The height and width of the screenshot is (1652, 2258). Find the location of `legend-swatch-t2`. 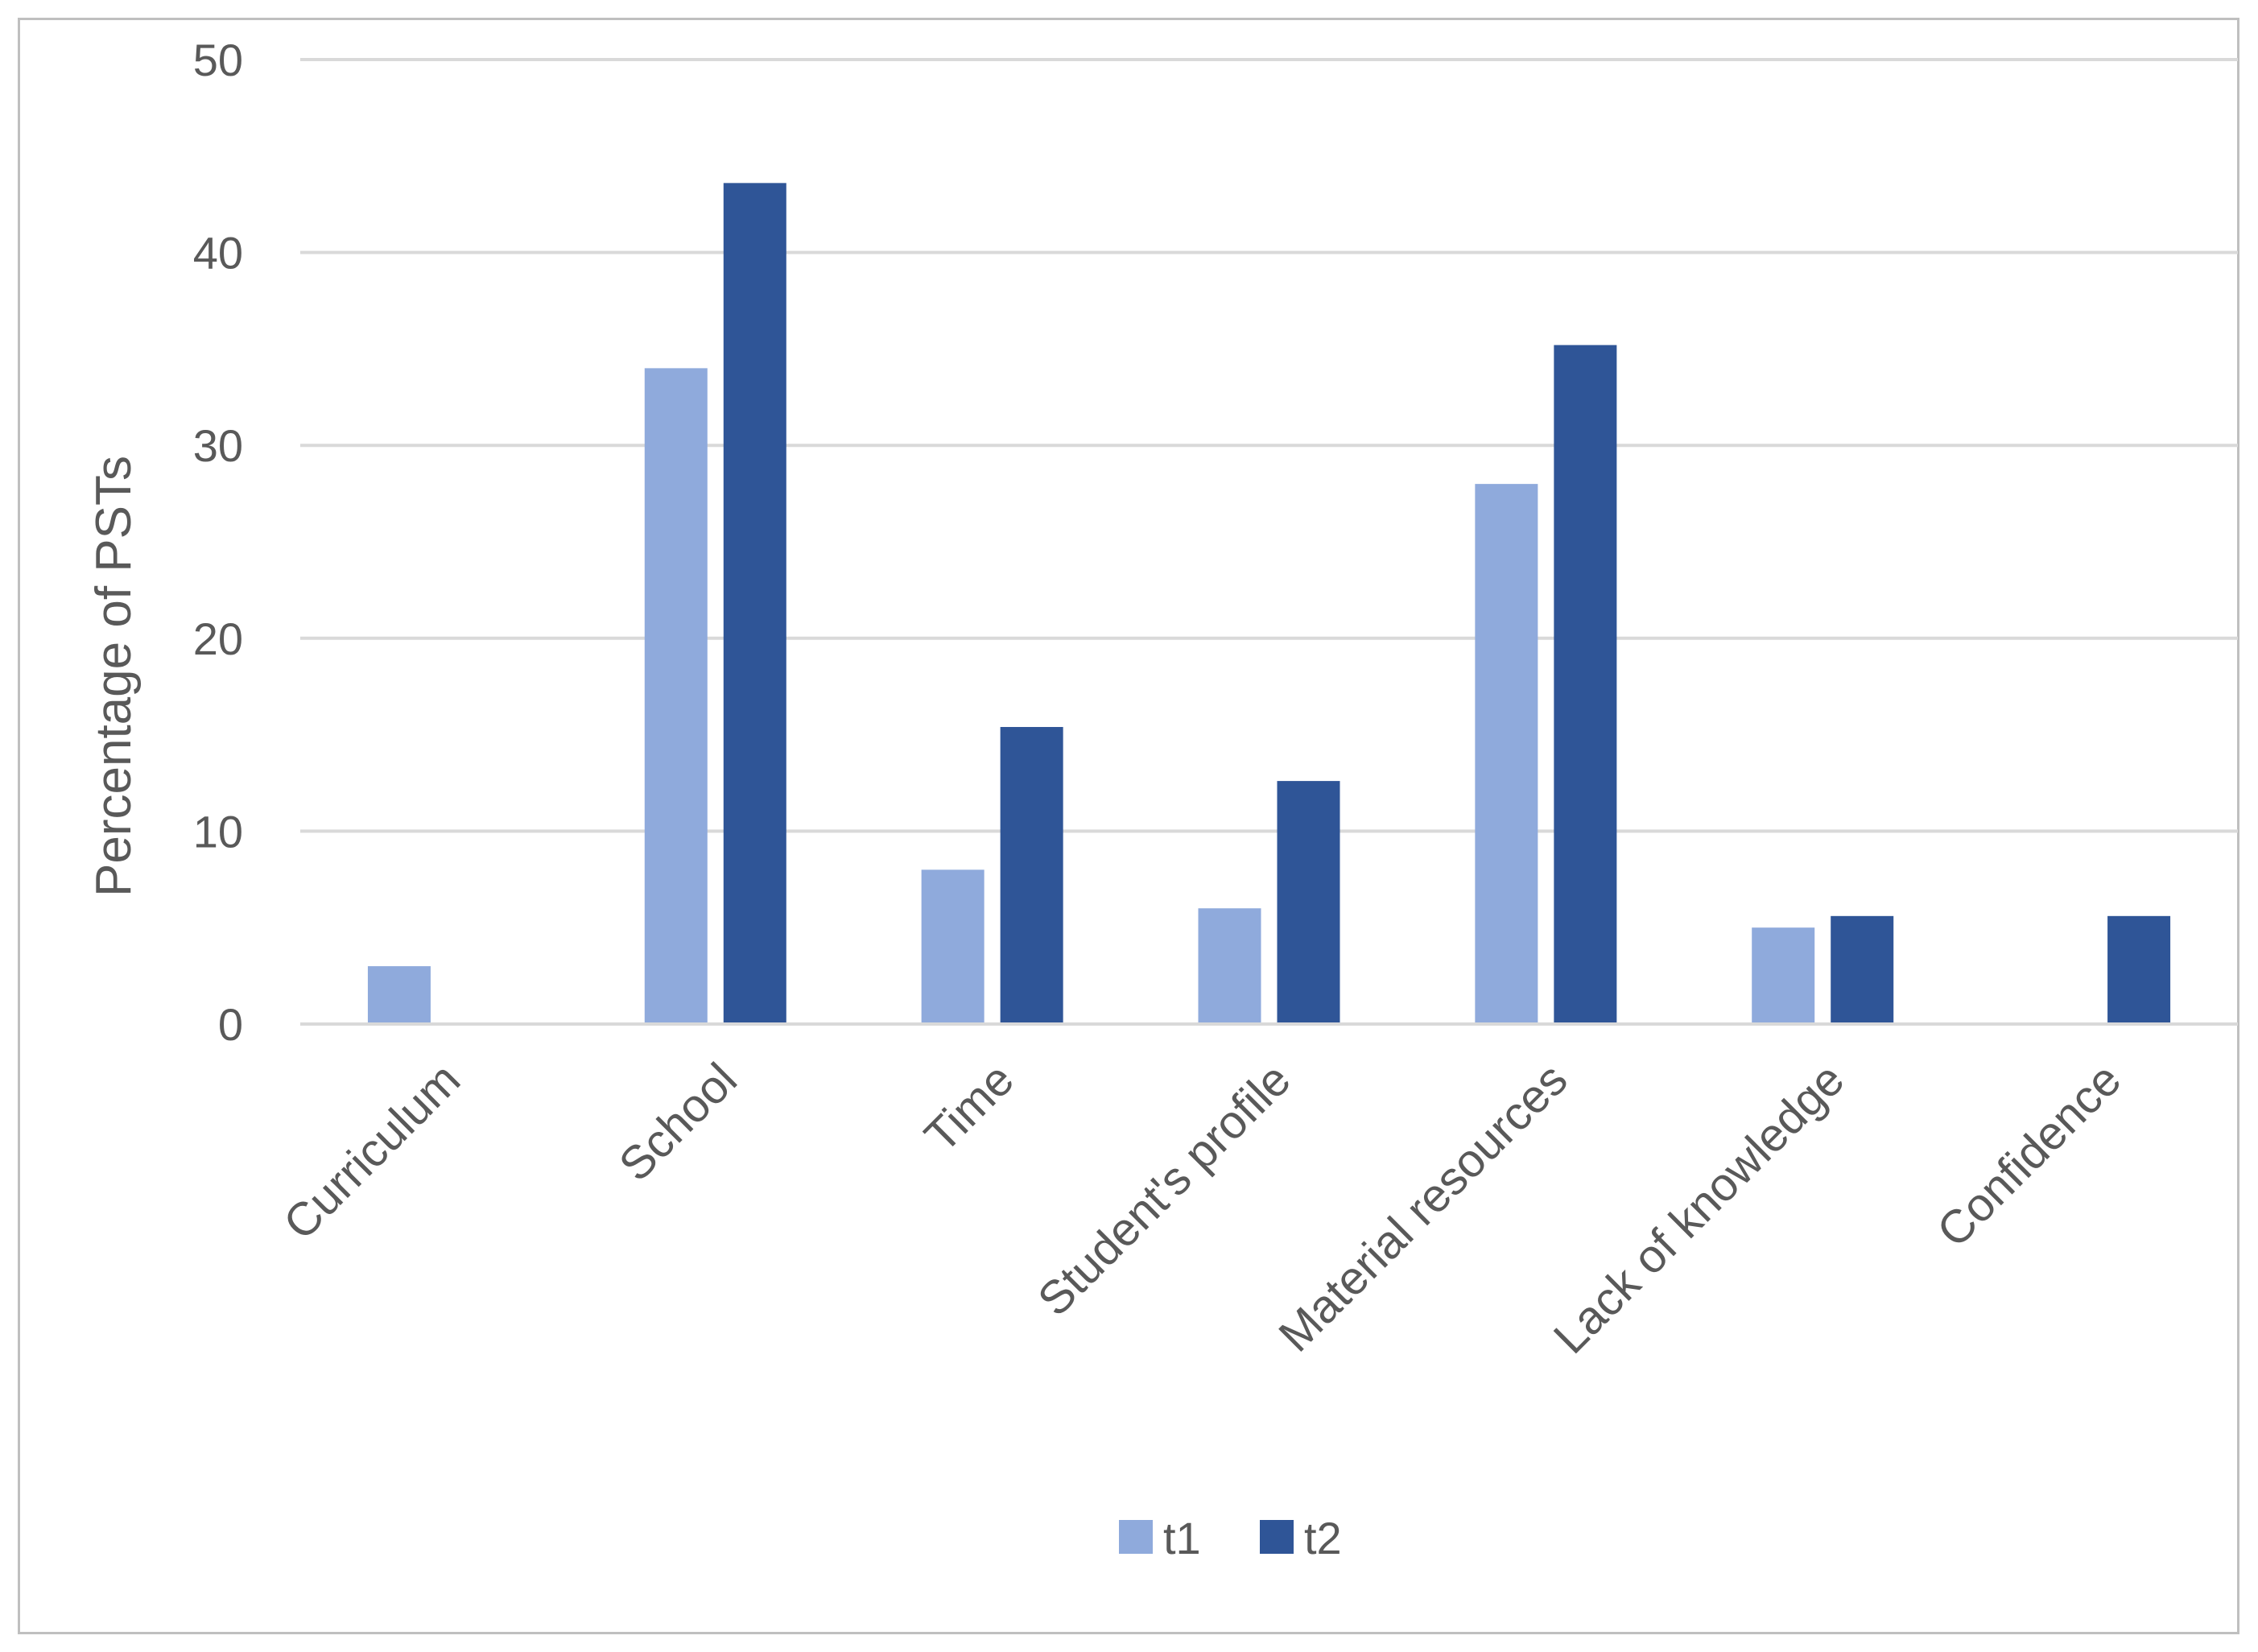

legend-swatch-t2 is located at coordinates (1277, 1537).